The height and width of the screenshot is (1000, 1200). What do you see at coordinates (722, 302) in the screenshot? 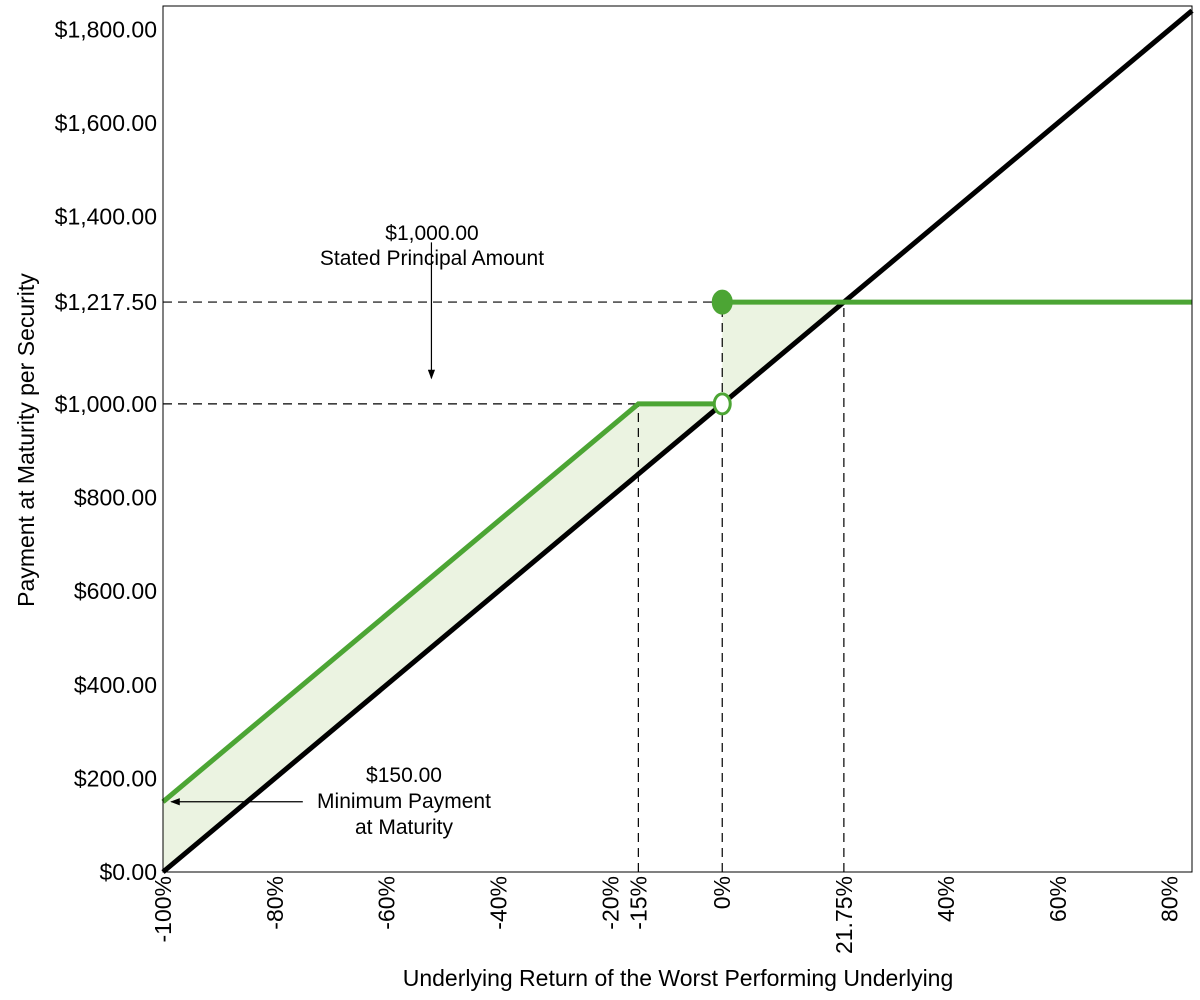
I see `filled-marker` at bounding box center [722, 302].